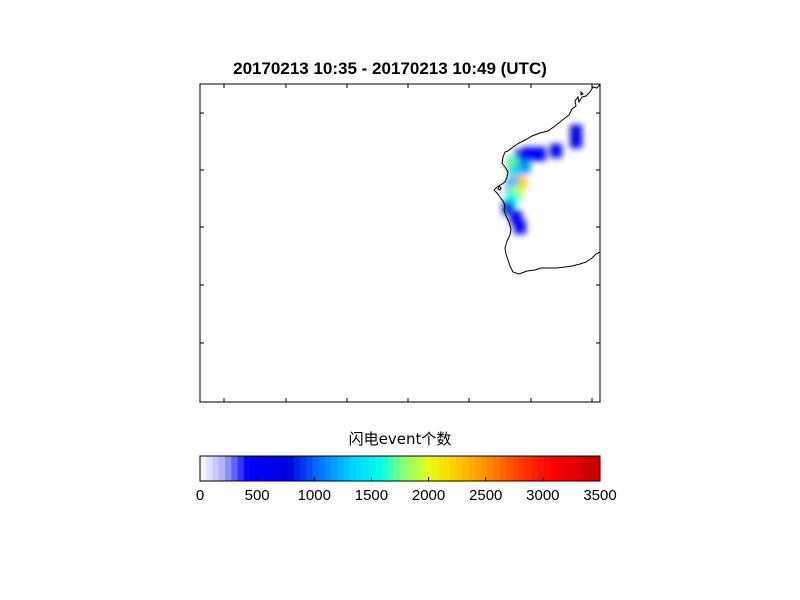 The image size is (800, 600). Describe the element at coordinates (314, 495) in the screenshot. I see `colorbar-tick-label: 1000` at that location.